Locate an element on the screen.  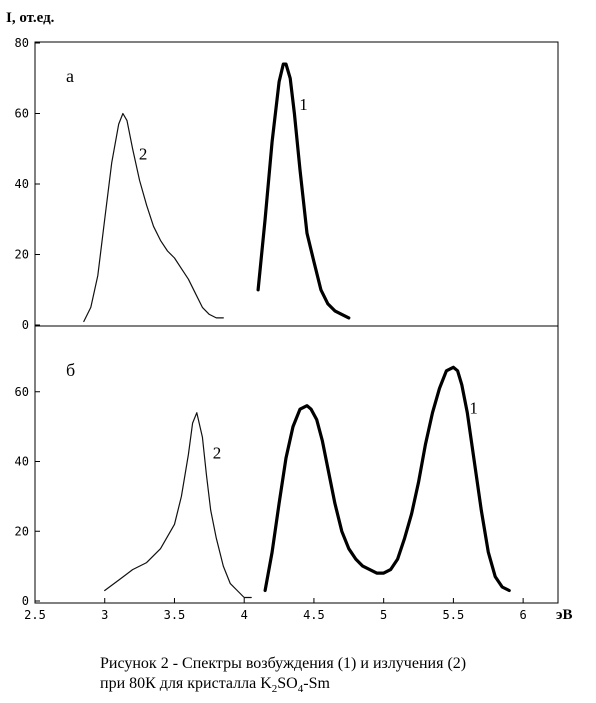
panel-b-y-tick-label-60: 60 is located at coordinates (22, 392).